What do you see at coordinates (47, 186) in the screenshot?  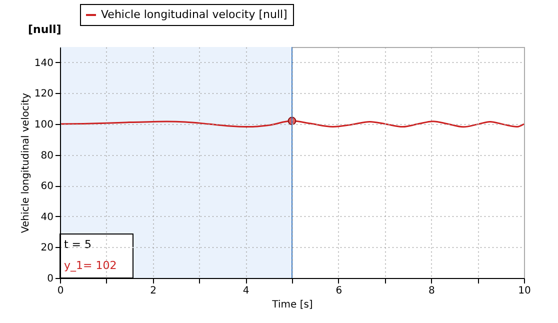 I see `y-tick-label: 60` at bounding box center [47, 186].